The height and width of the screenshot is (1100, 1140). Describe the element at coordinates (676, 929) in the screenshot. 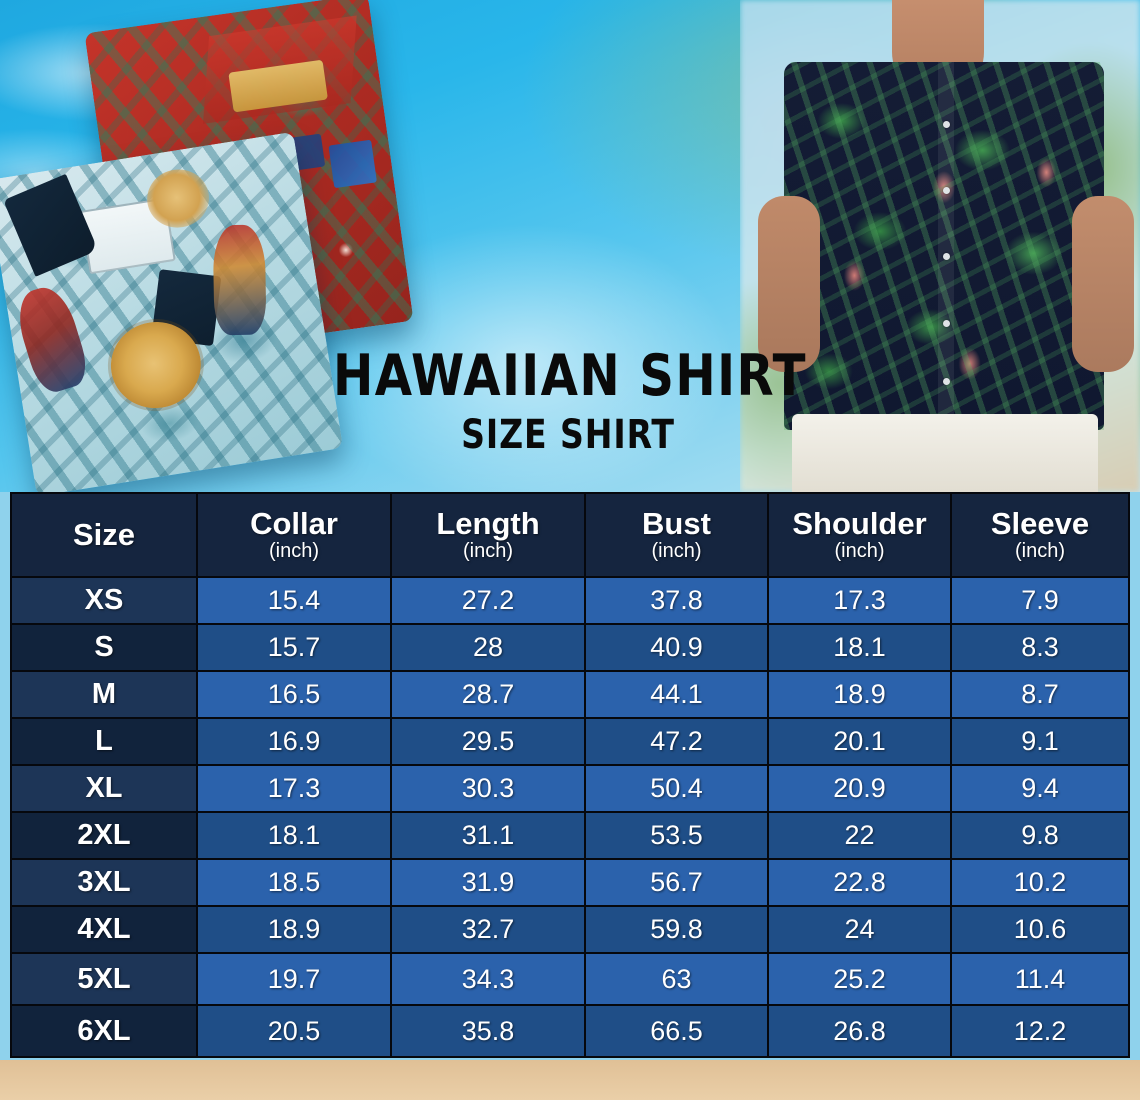

I see `cell-bust: 59.8` at that location.